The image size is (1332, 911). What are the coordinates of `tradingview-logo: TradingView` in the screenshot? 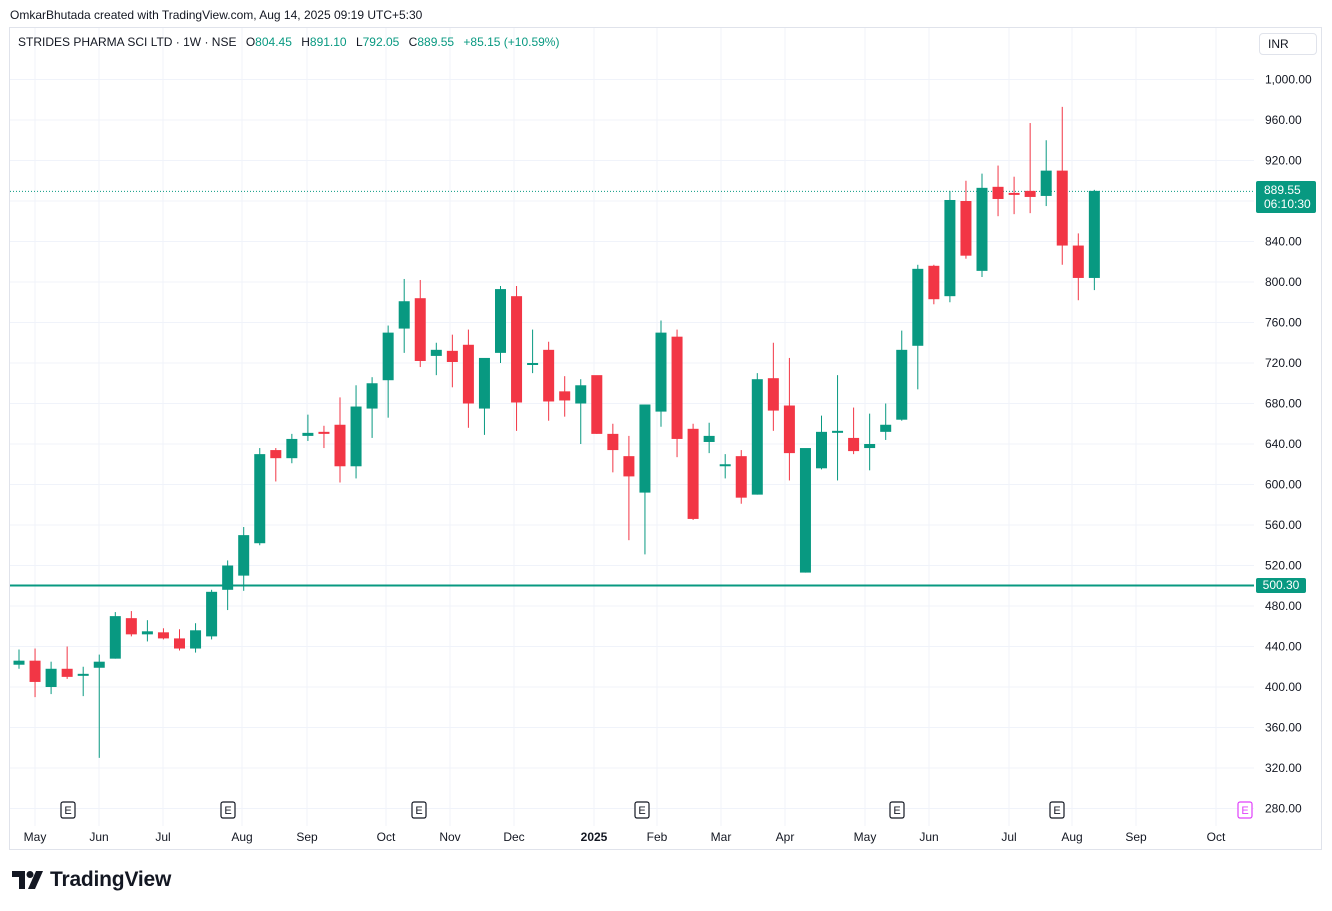 It's located at (91, 880).